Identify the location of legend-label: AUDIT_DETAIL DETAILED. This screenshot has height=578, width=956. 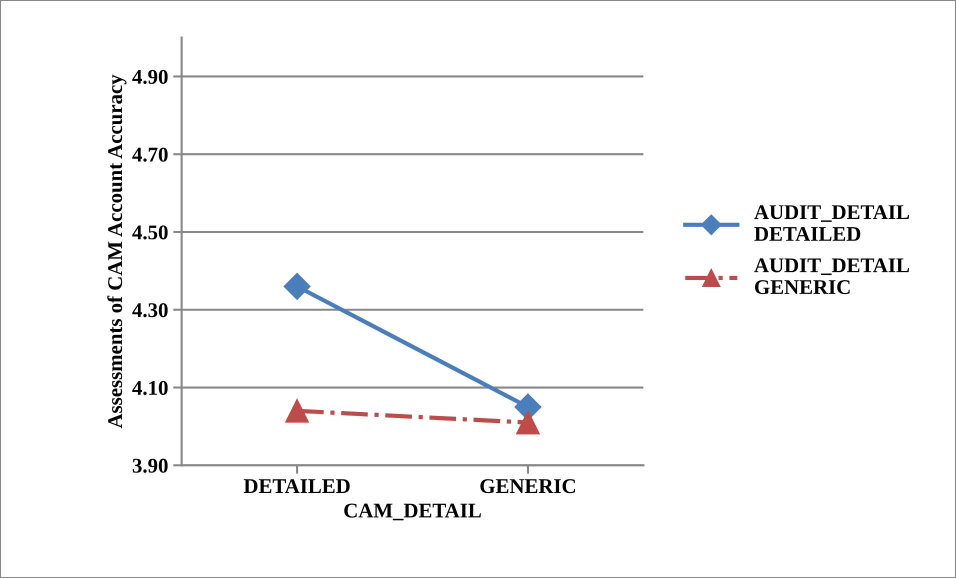
(832, 223).